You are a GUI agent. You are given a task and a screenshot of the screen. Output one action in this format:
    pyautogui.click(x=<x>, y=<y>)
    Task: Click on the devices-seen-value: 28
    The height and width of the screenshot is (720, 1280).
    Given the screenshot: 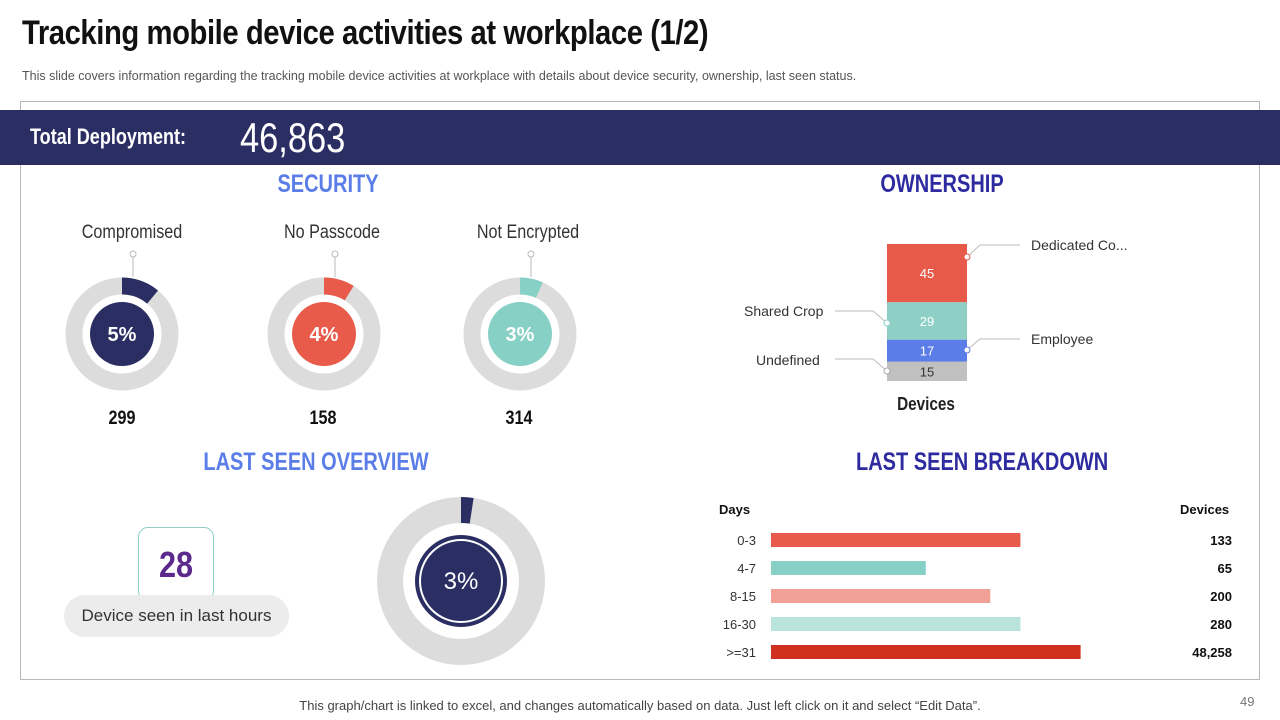 What is the action you would take?
    pyautogui.click(x=176, y=564)
    